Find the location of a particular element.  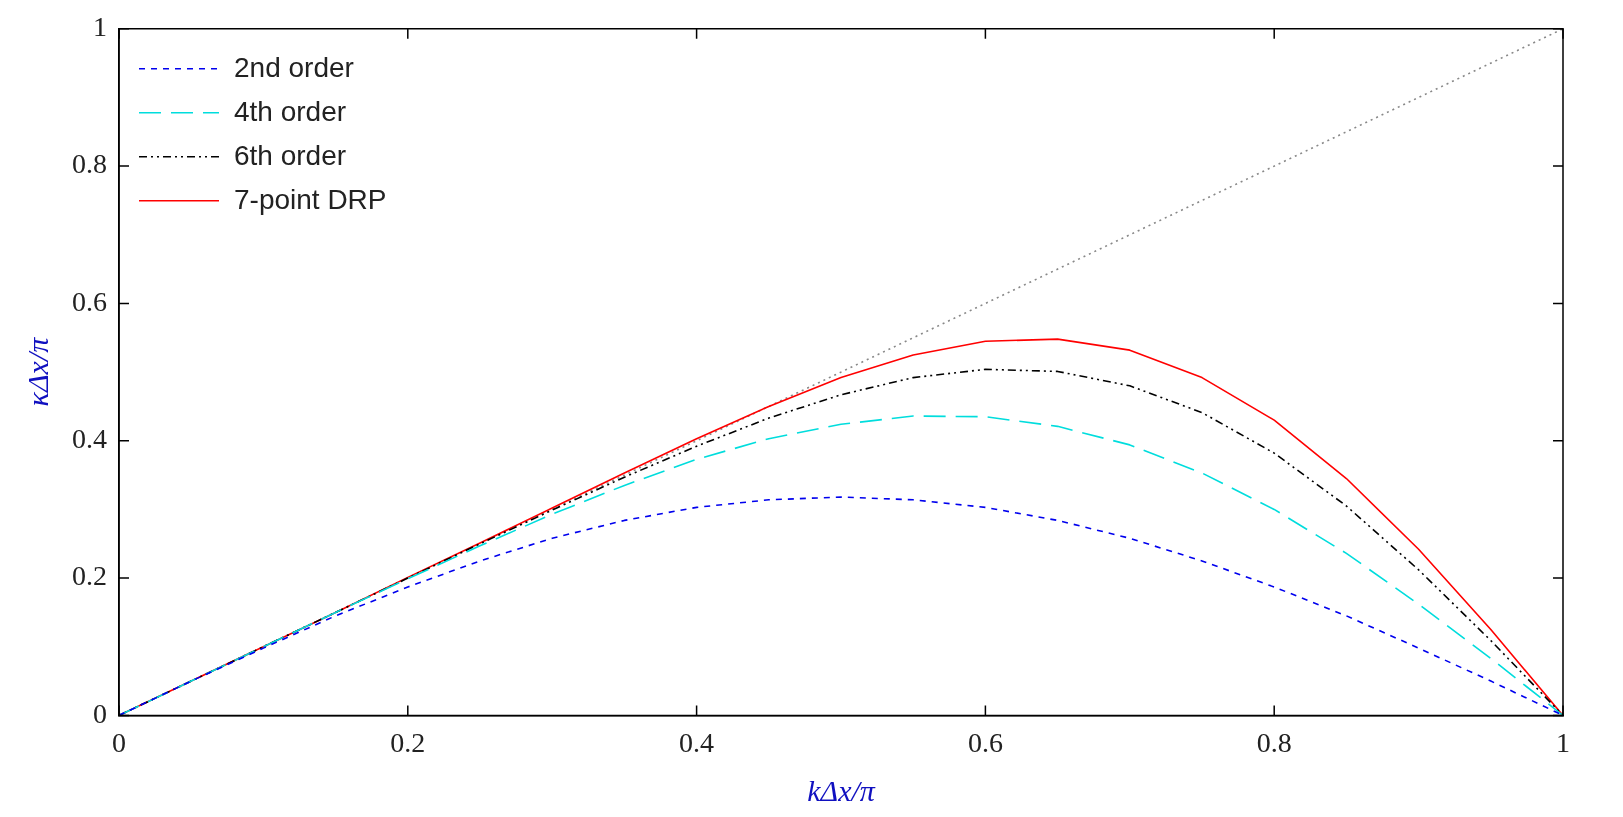

x-tick-label: 0.2 is located at coordinates (408, 742).